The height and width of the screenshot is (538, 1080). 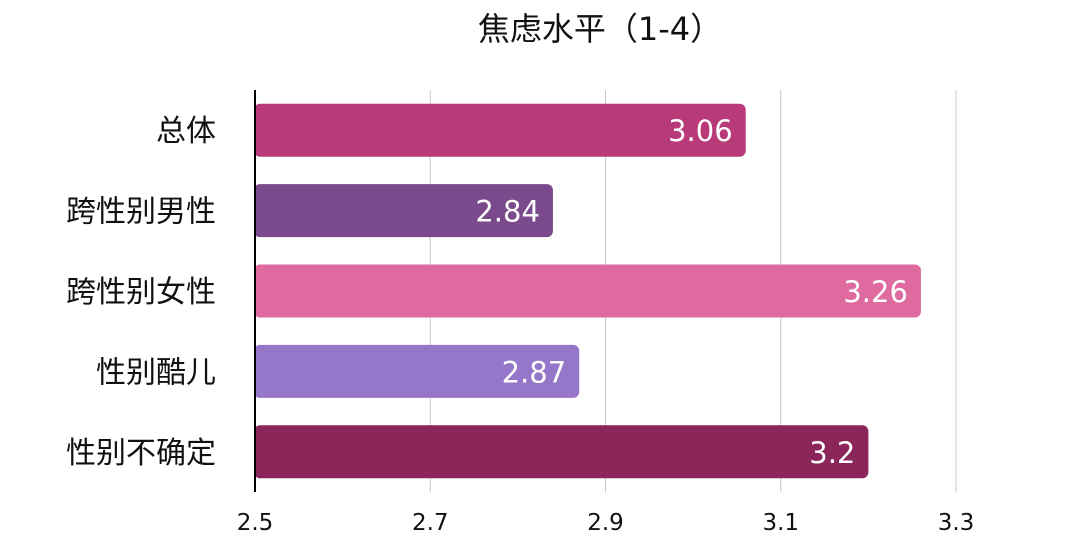 I want to click on data-label: 3.2, so click(x=832, y=453).